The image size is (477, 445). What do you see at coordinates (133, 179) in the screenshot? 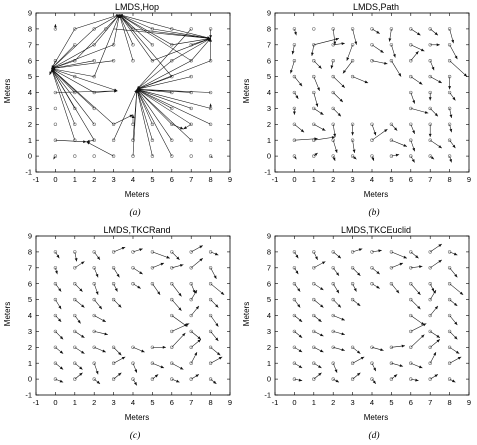
I see `x-tick-label: 4` at bounding box center [133, 179].